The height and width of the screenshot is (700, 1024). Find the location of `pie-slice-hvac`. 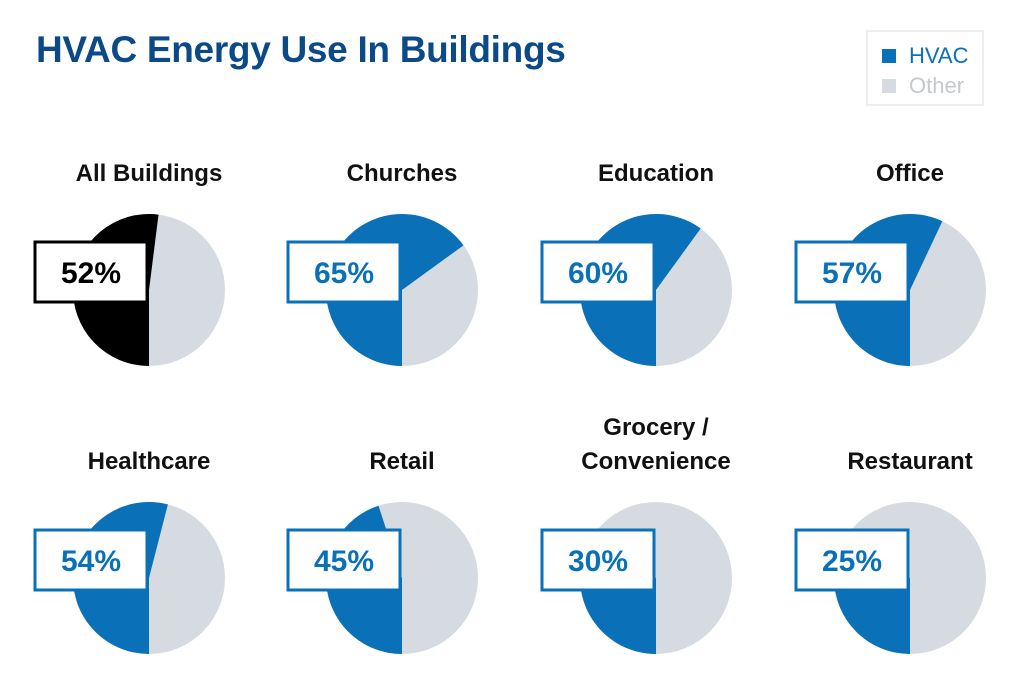

pie-slice-hvac is located at coordinates (872, 616).